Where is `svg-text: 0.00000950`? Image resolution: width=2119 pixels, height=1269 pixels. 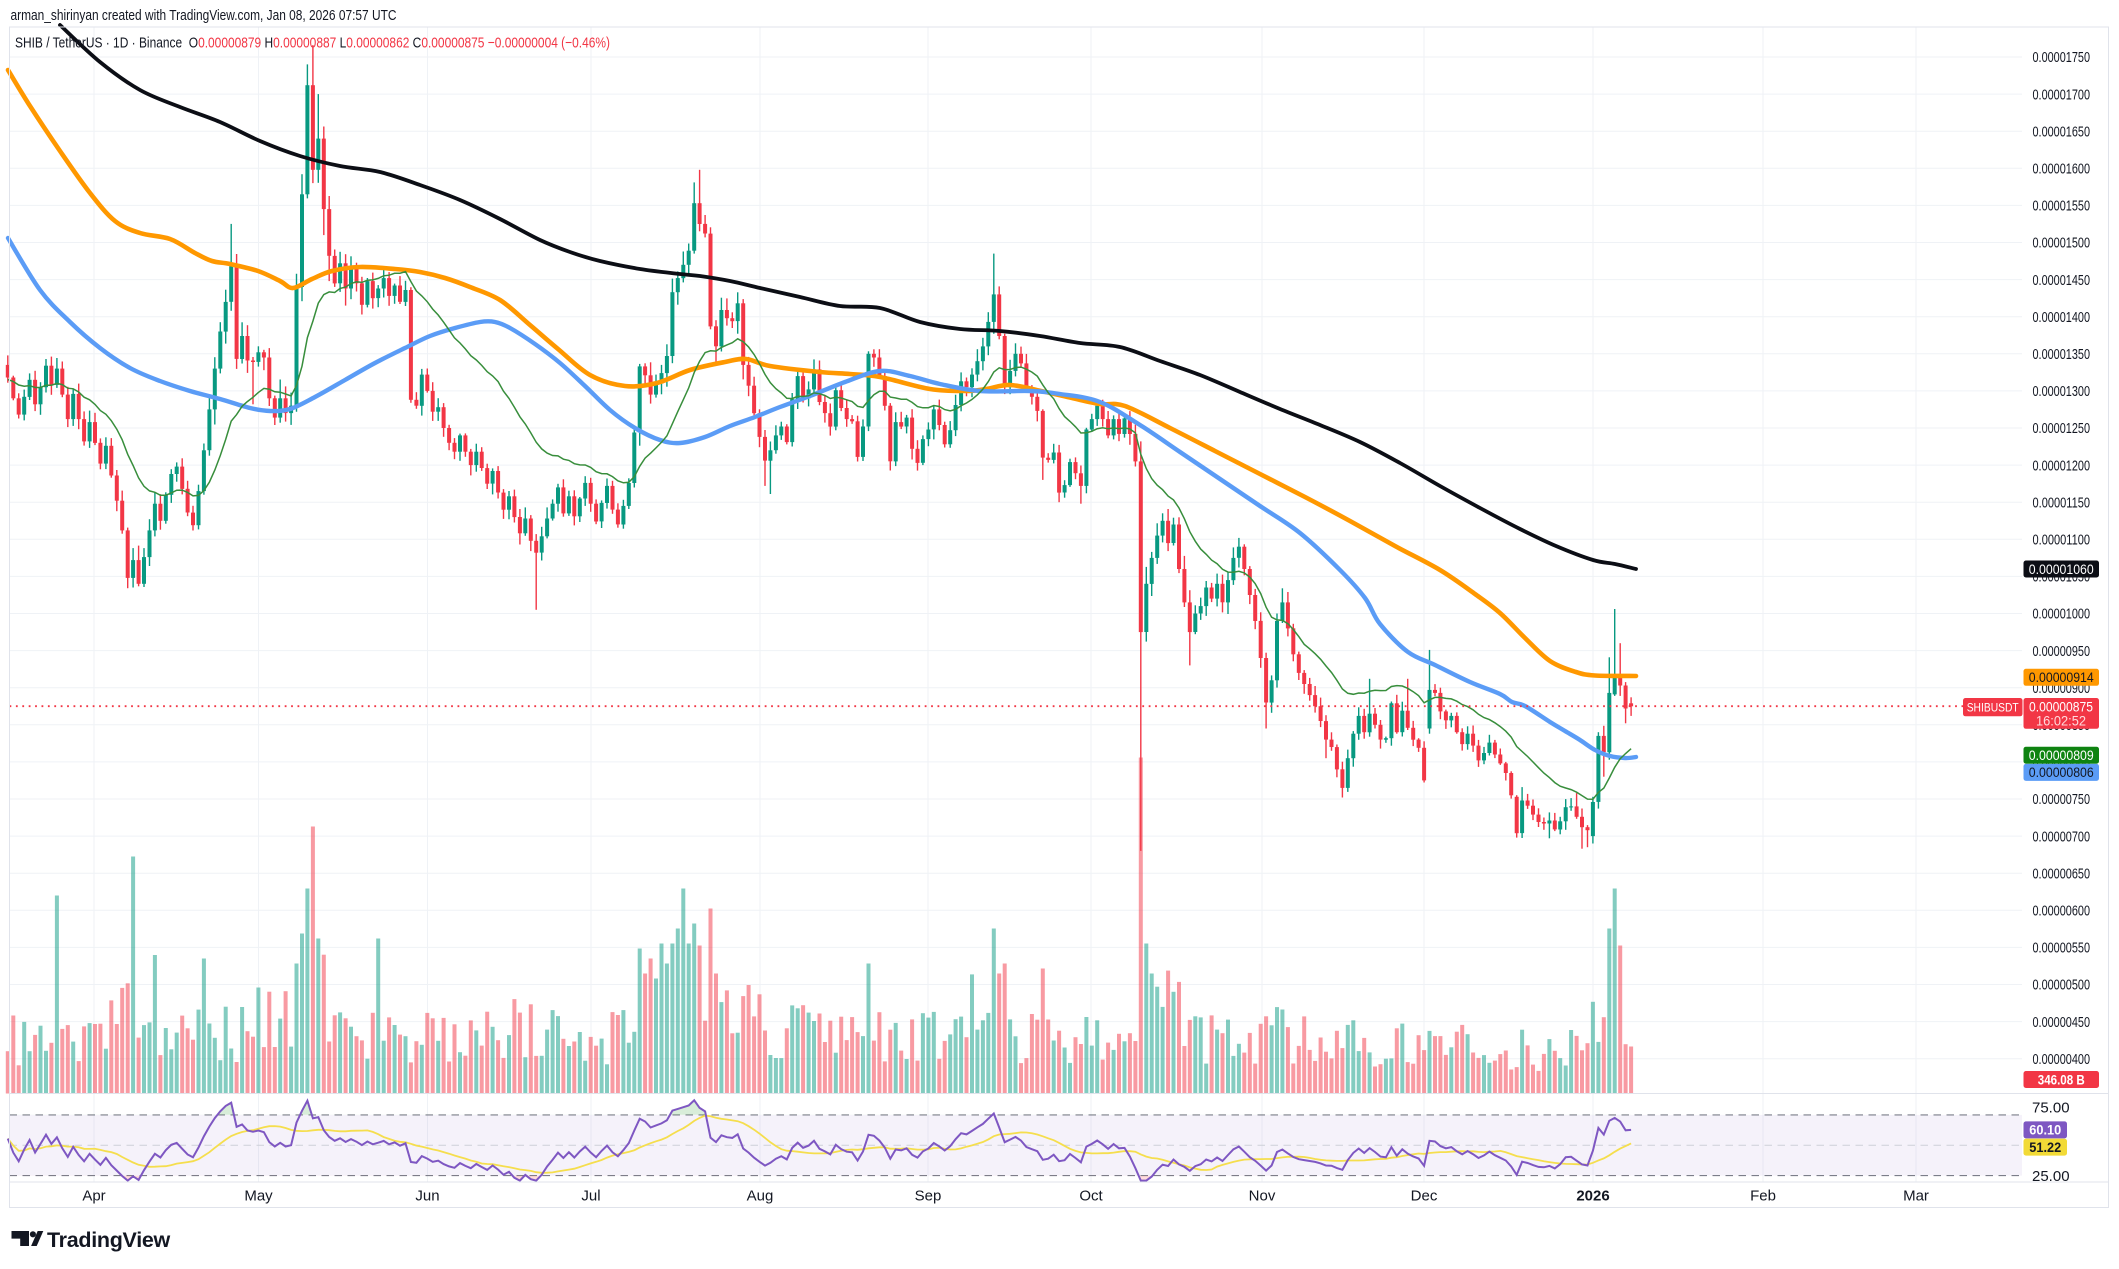
svg-text: 0.00000950 is located at coordinates (2062, 652).